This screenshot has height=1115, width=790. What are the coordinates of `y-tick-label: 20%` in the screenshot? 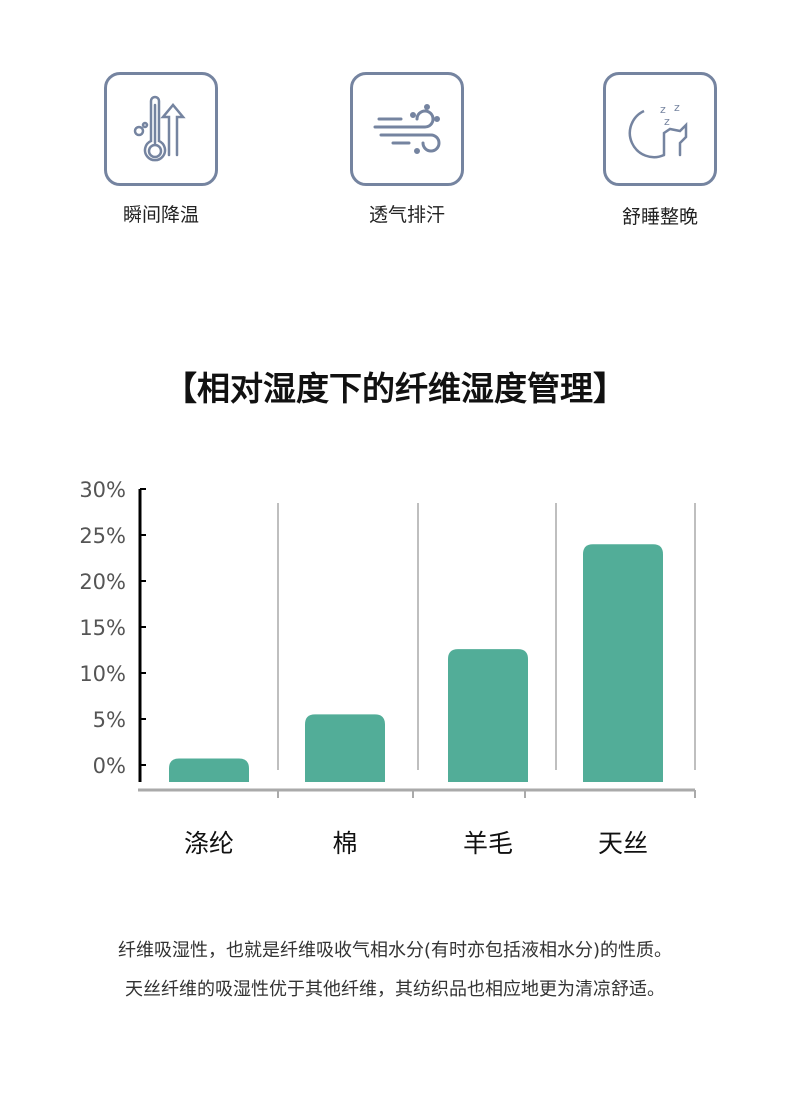 It's located at (102, 582).